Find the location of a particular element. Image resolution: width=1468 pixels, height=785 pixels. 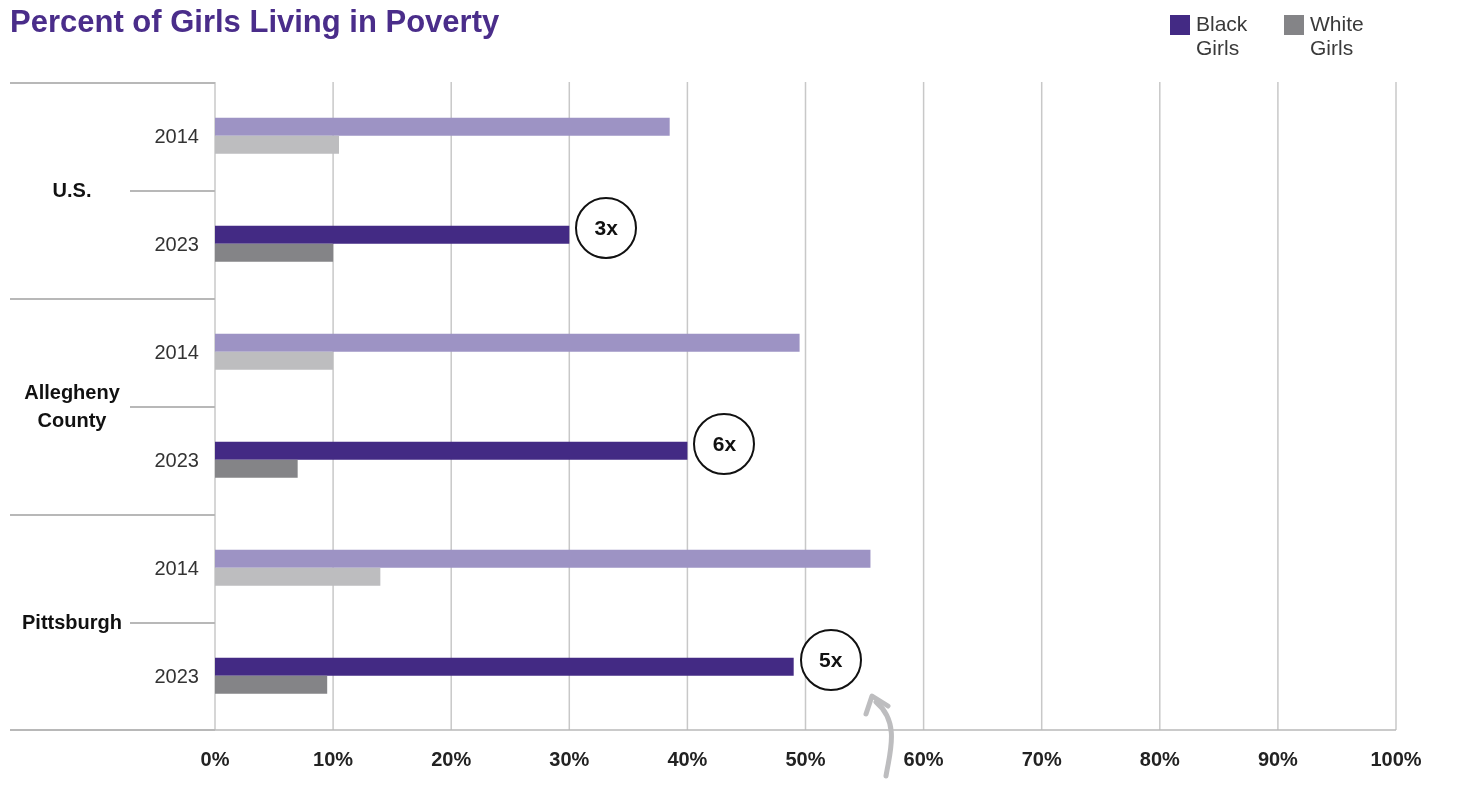

x-tick-label: 80% is located at coordinates (1160, 759).